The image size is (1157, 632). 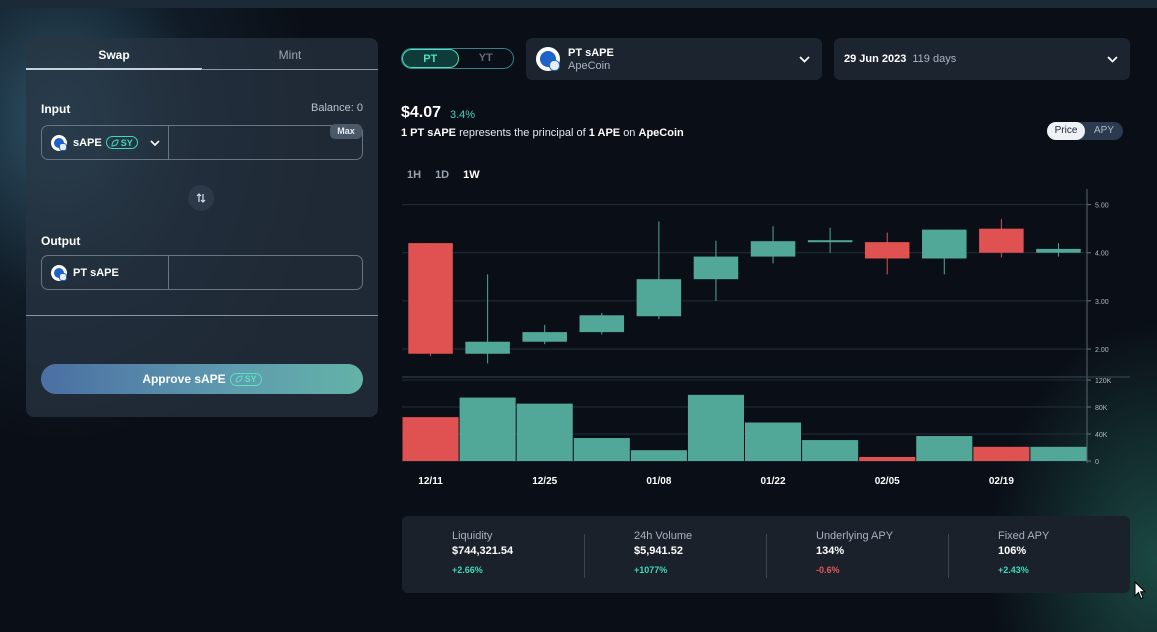 I want to click on output-token: PT sAPE, so click(x=105, y=272).